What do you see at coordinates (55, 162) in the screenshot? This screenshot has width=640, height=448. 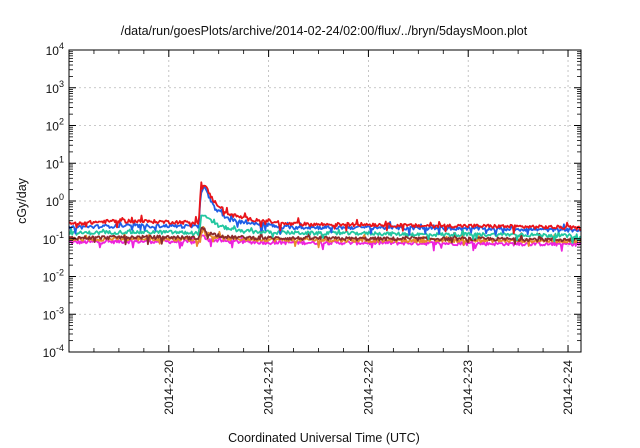 I see `y-tick-label: 10¹` at bounding box center [55, 162].